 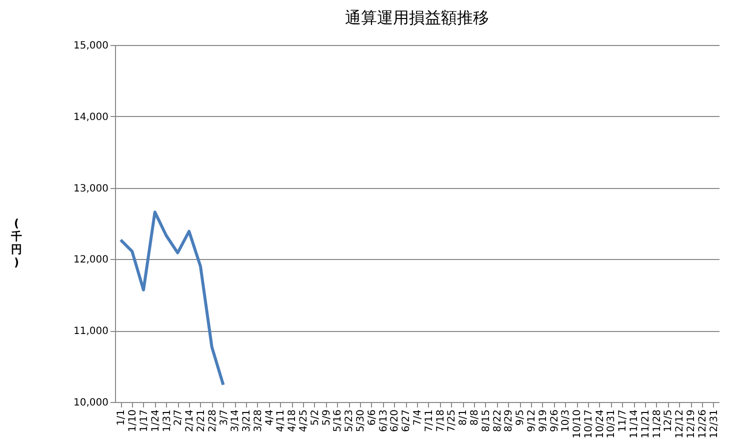 What do you see at coordinates (395, 421) in the screenshot?
I see `x-tick-label: 6/20` at bounding box center [395, 421].